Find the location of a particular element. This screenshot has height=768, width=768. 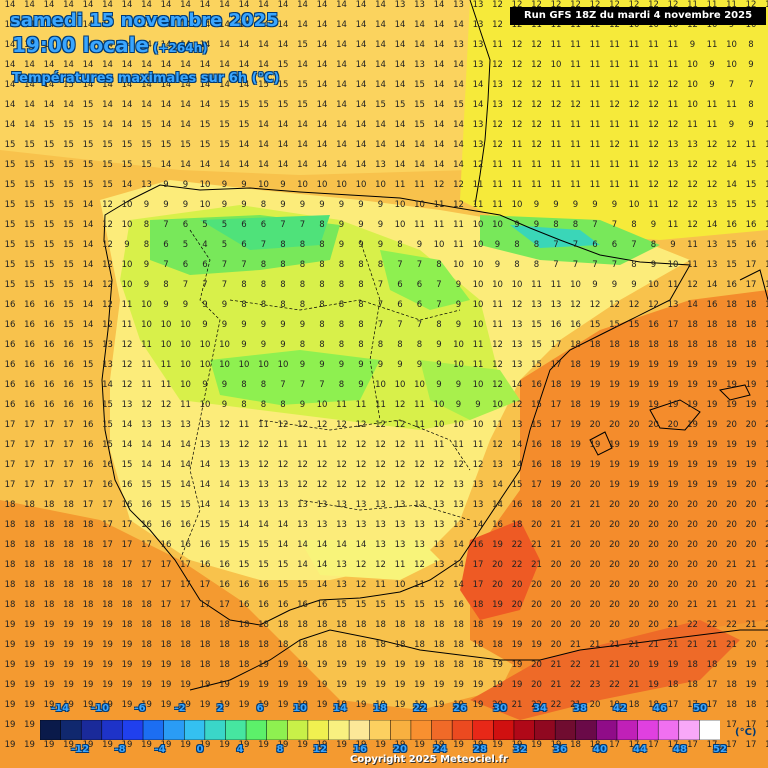

legend-swatch is located at coordinates (504, 730).